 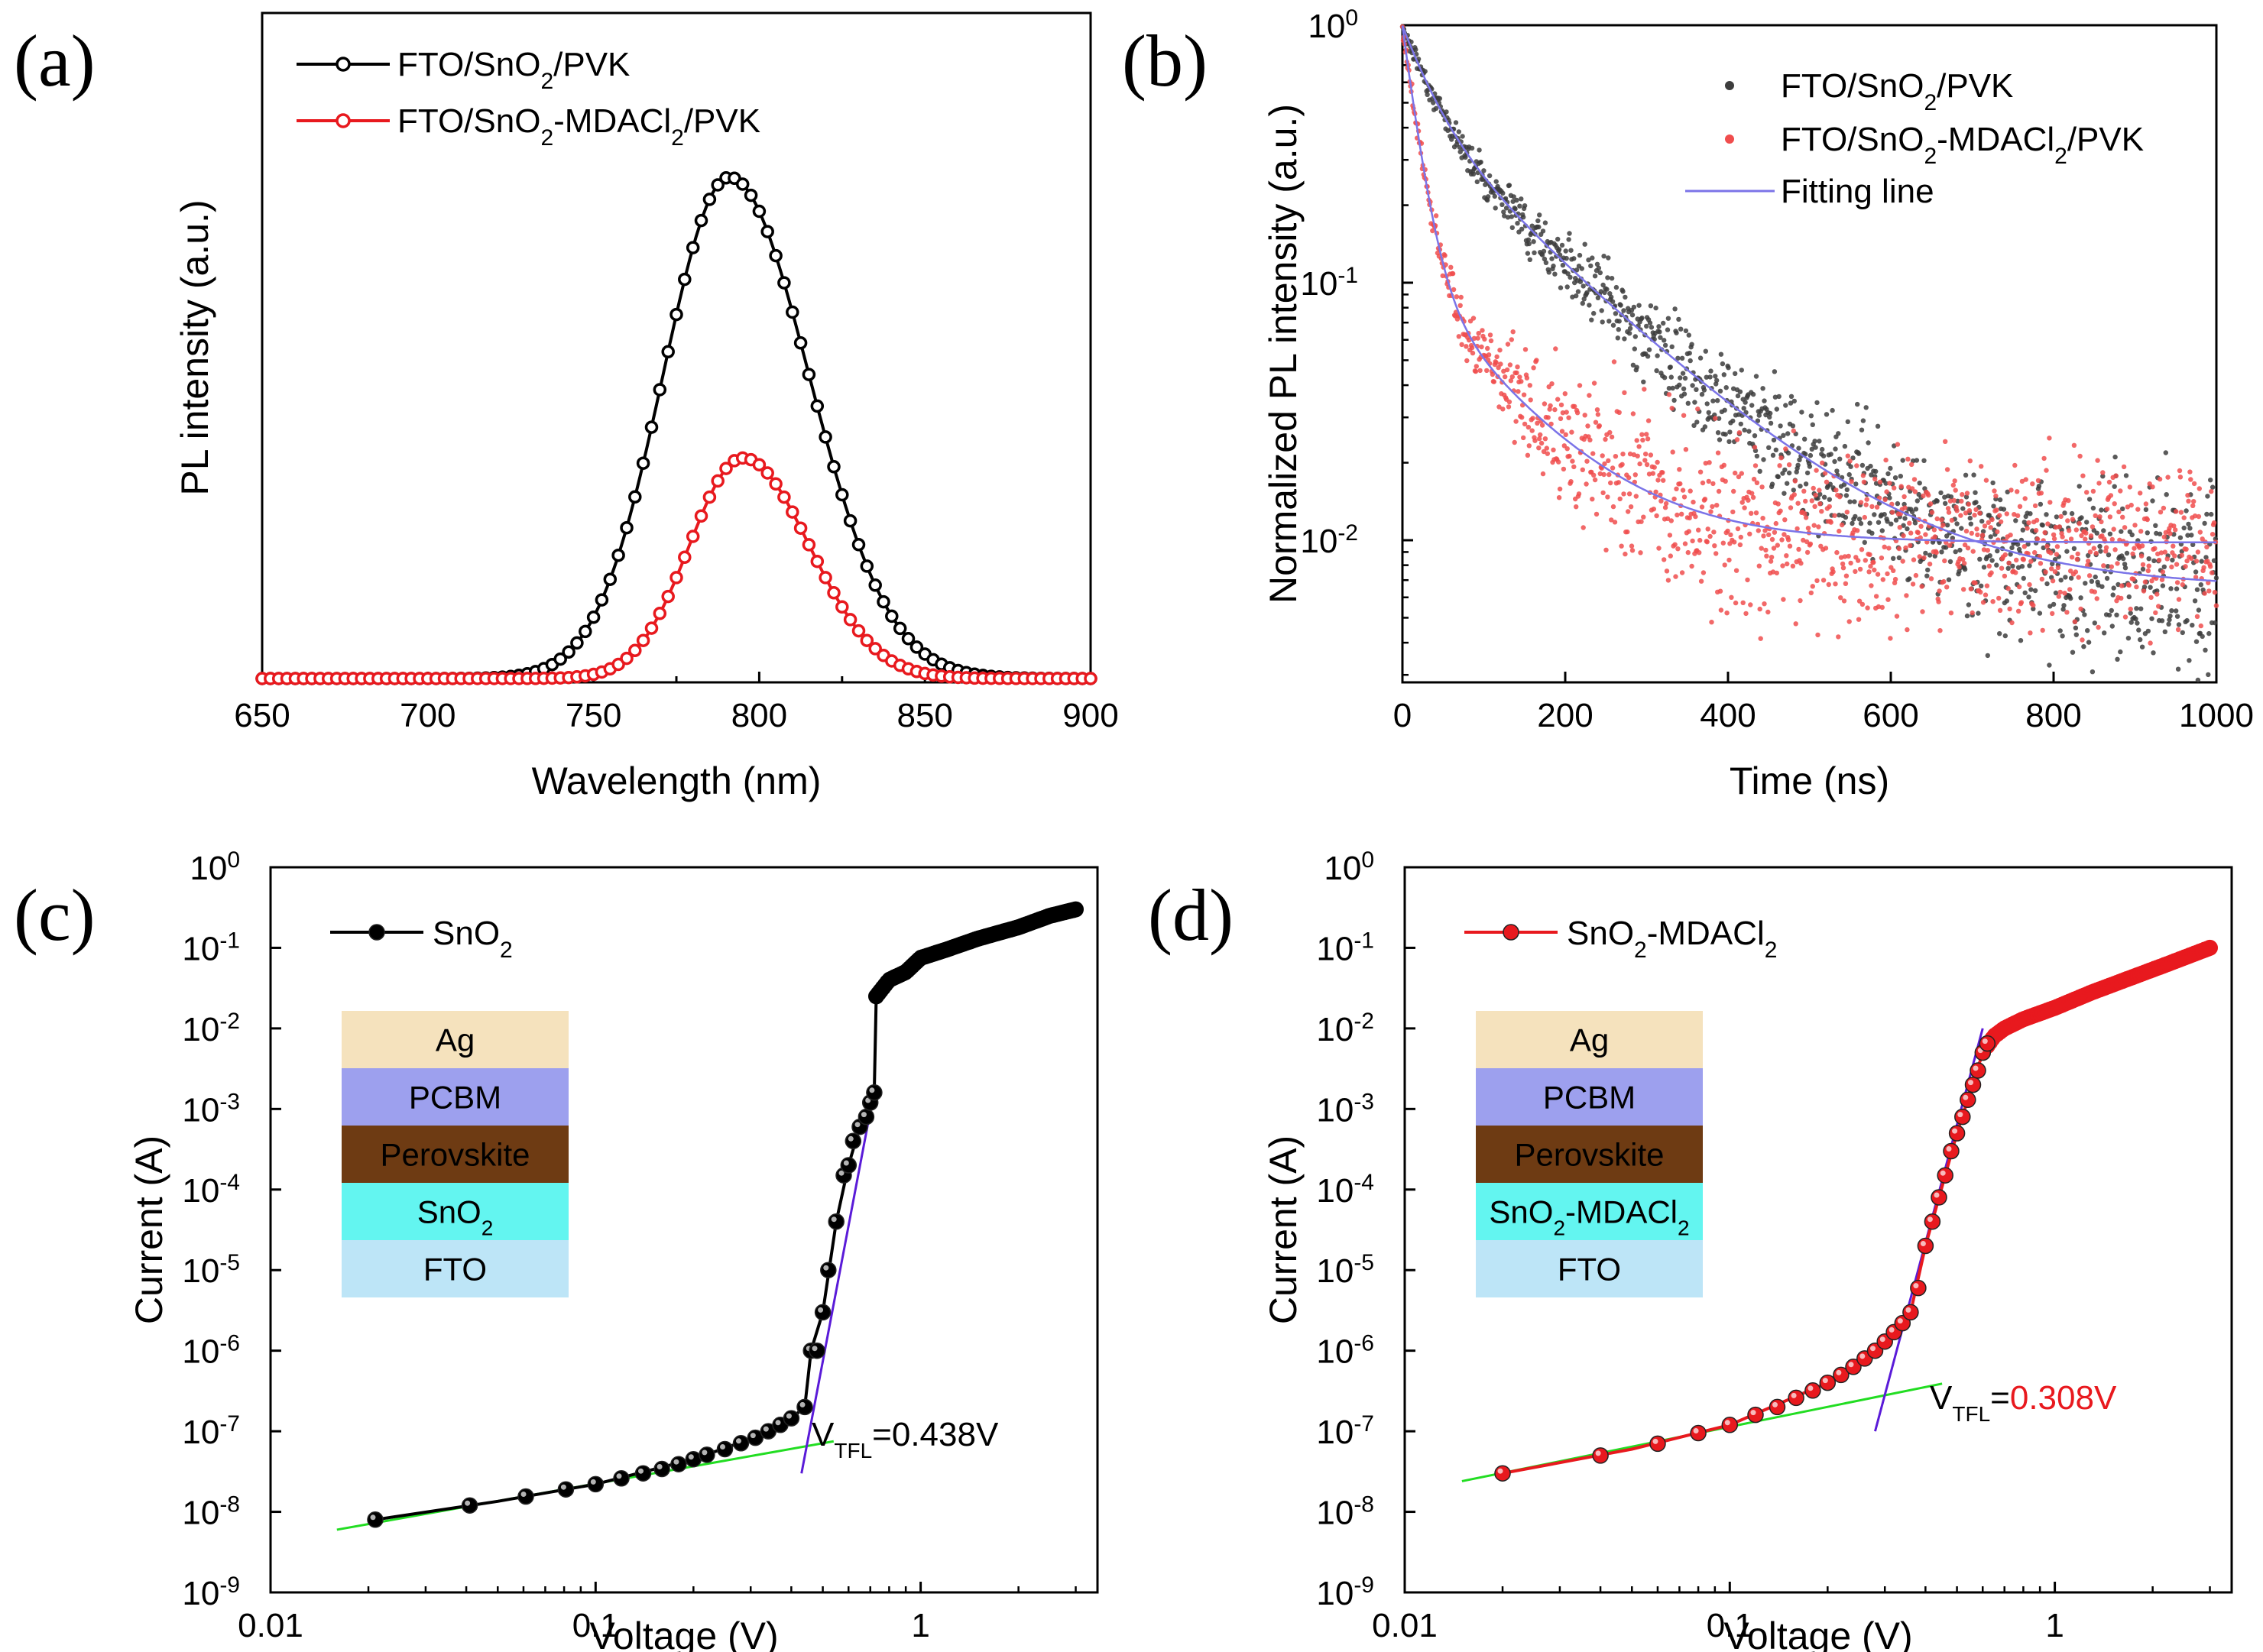 I want to click on layer-text-main: Perovskite, so click(x=1589, y=1155).